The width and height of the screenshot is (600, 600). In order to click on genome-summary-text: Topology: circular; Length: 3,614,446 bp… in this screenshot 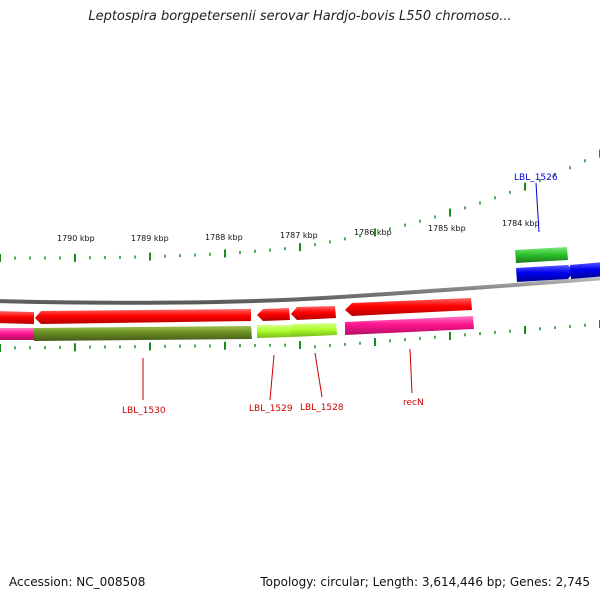, I will do `click(425, 582)`.